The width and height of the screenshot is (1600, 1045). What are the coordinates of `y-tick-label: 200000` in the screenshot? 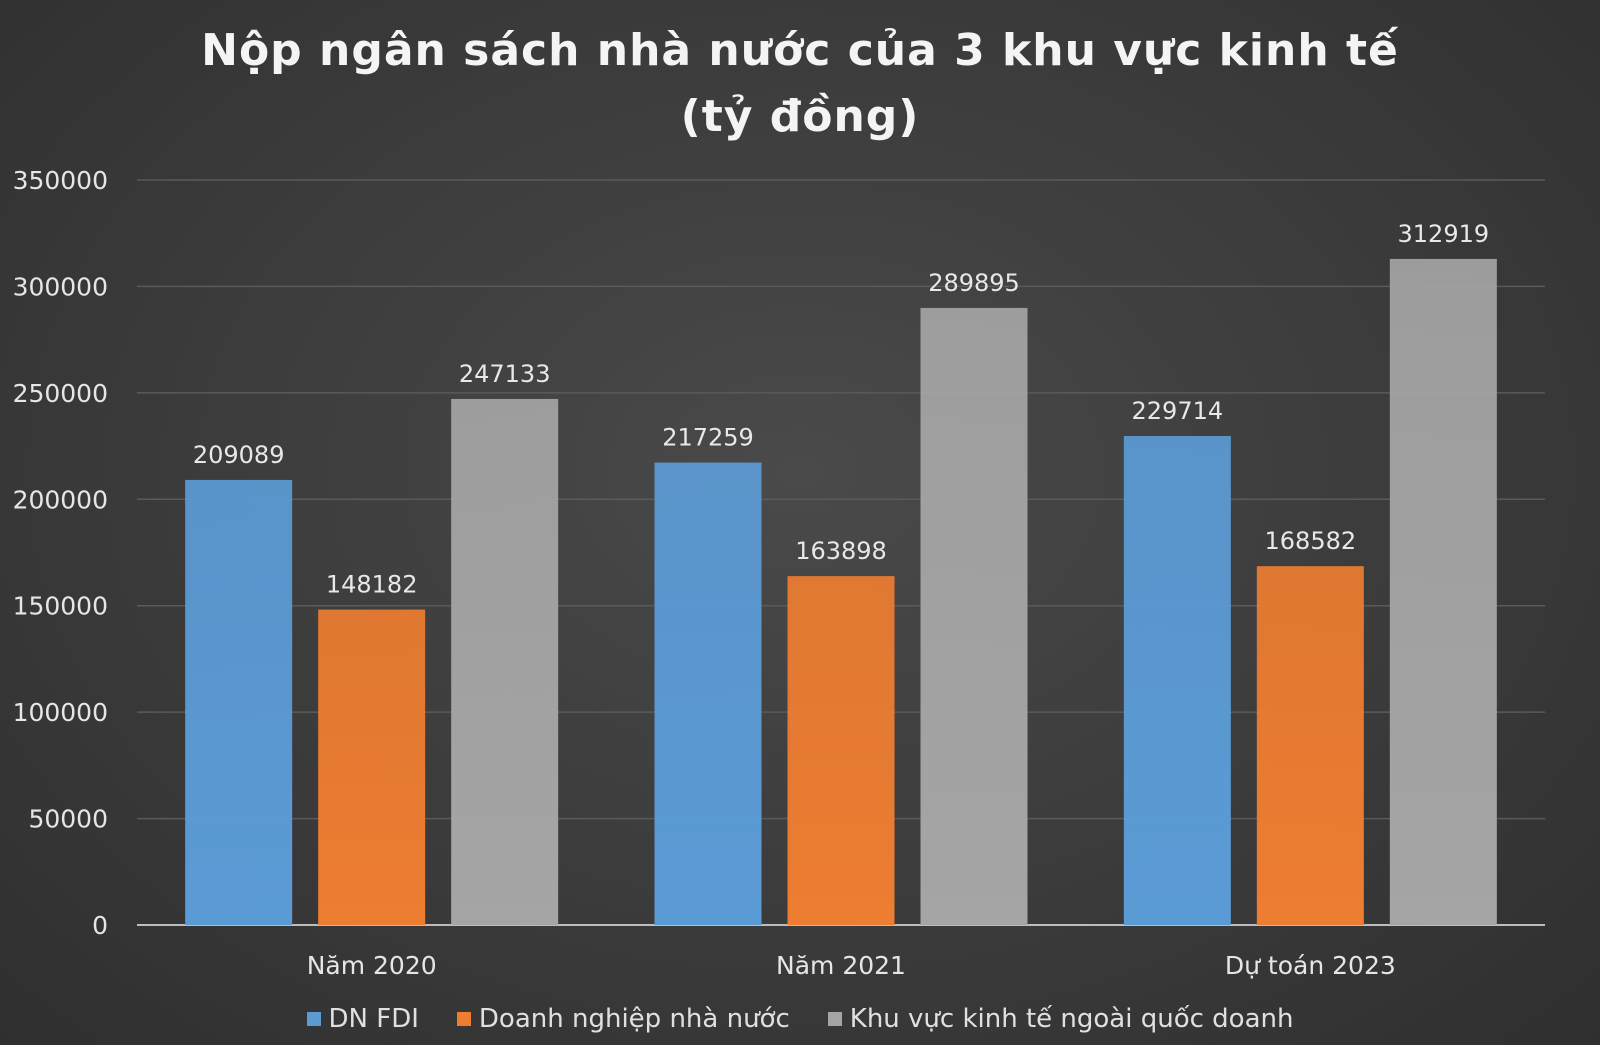 It's located at (60, 499).